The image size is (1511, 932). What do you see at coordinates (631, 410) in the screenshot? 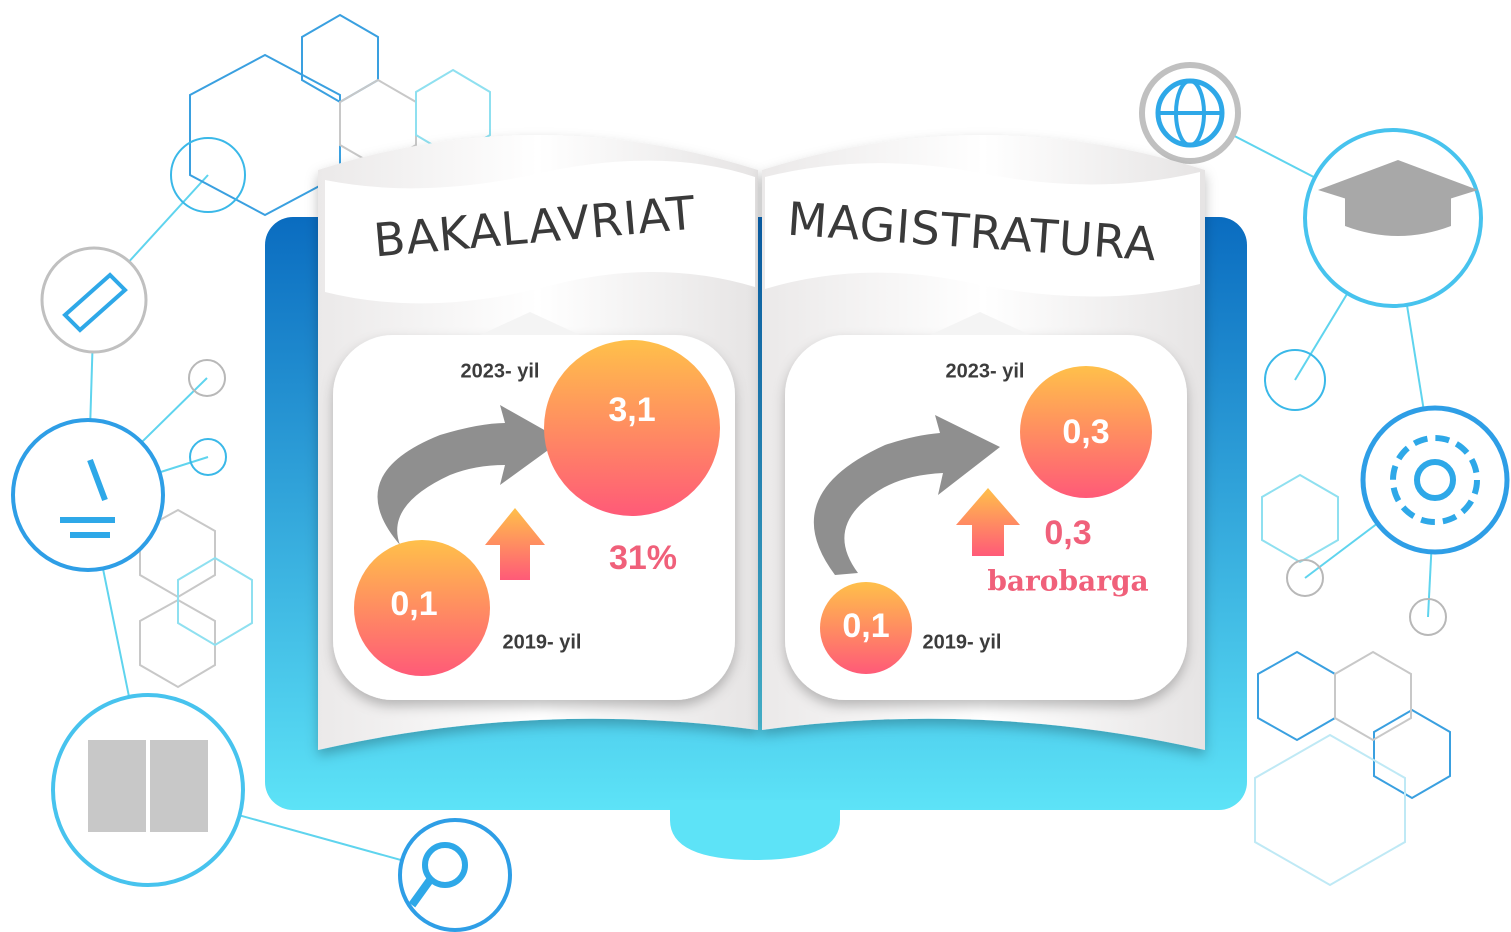
I see `value-label: 3,1` at bounding box center [631, 410].